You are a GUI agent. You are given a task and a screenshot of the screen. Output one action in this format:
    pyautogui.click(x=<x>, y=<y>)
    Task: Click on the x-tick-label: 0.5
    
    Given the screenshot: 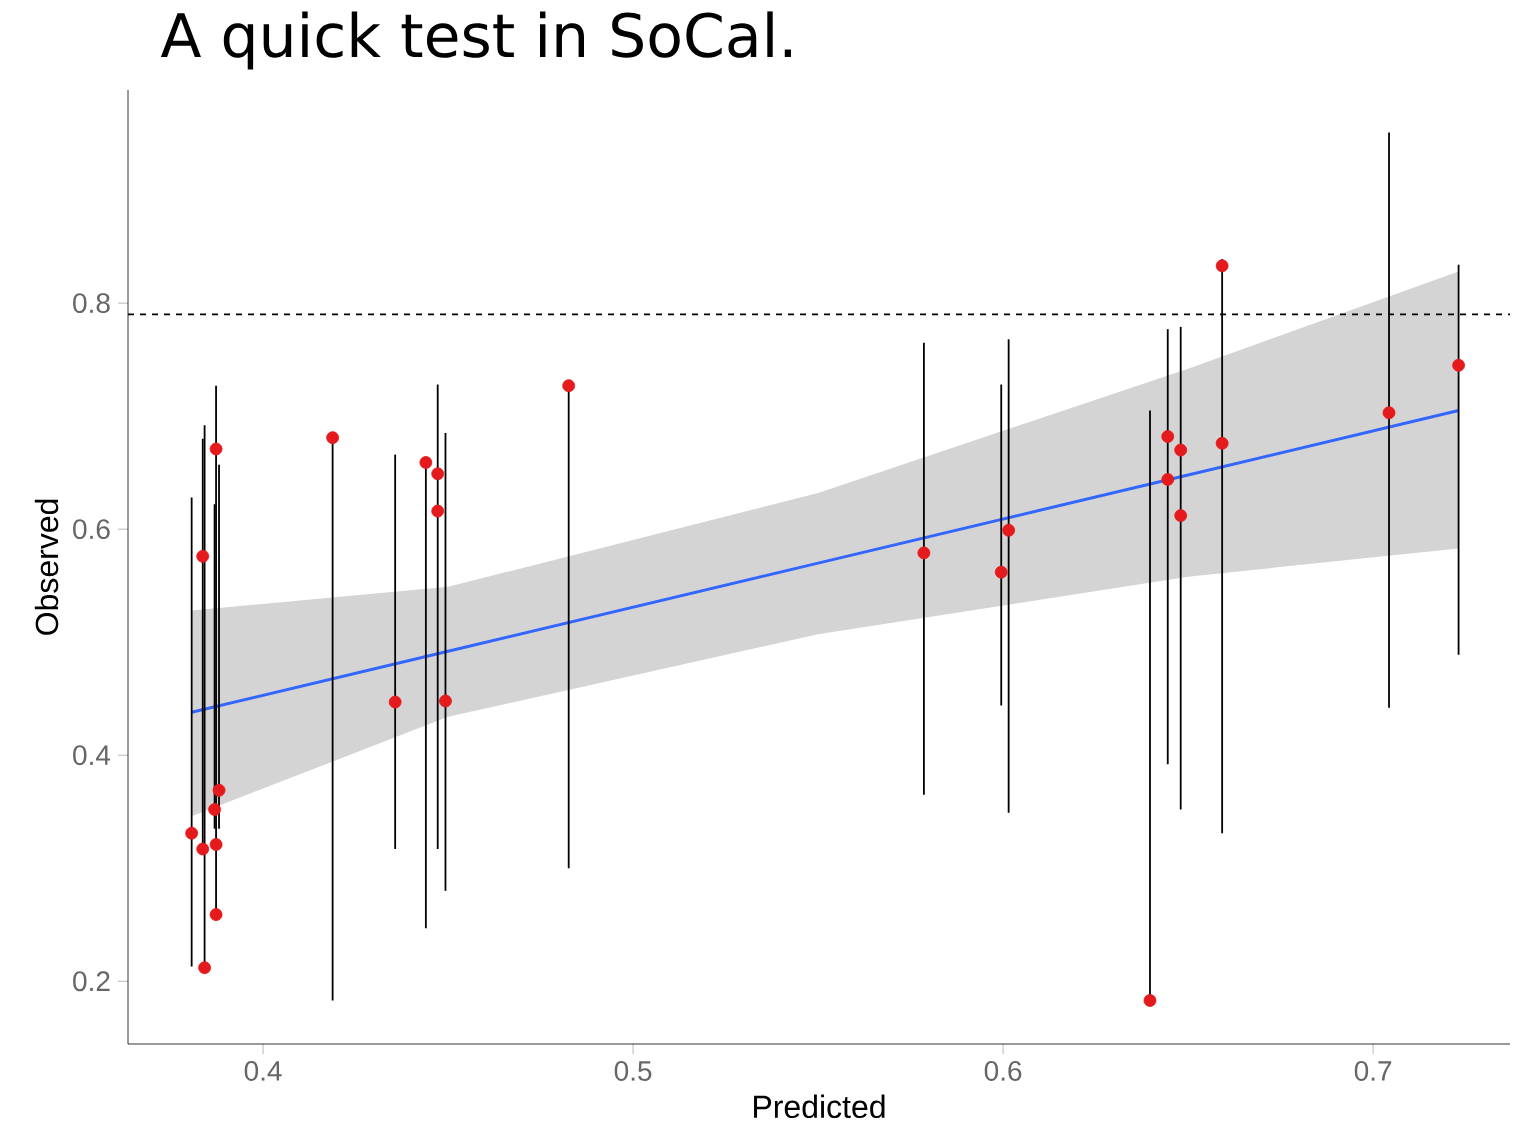 What is the action you would take?
    pyautogui.click(x=633, y=1071)
    